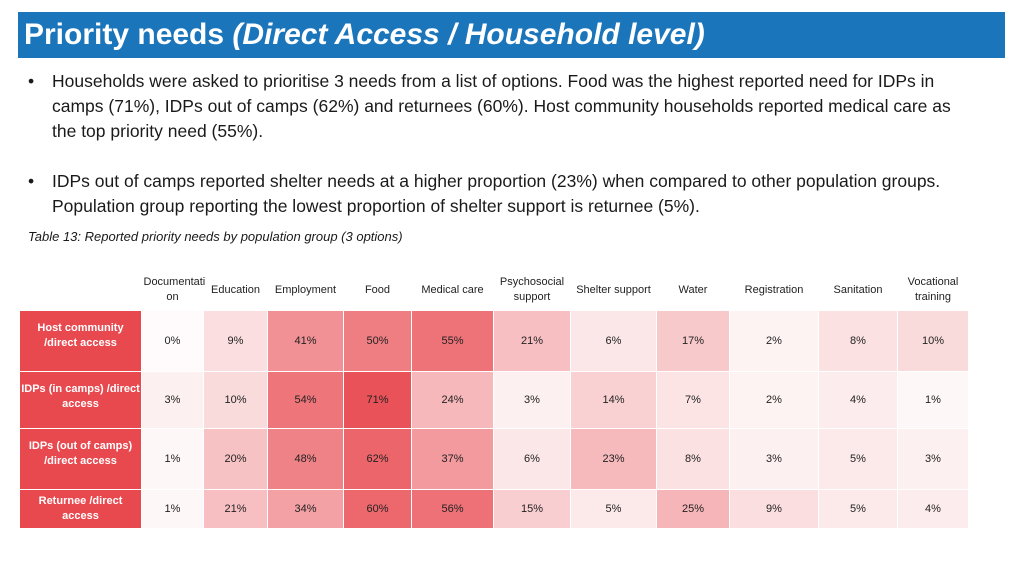 The image size is (1024, 576). What do you see at coordinates (80, 400) in the screenshot?
I see `row-header: IDPs (in camps) /direct access` at bounding box center [80, 400].